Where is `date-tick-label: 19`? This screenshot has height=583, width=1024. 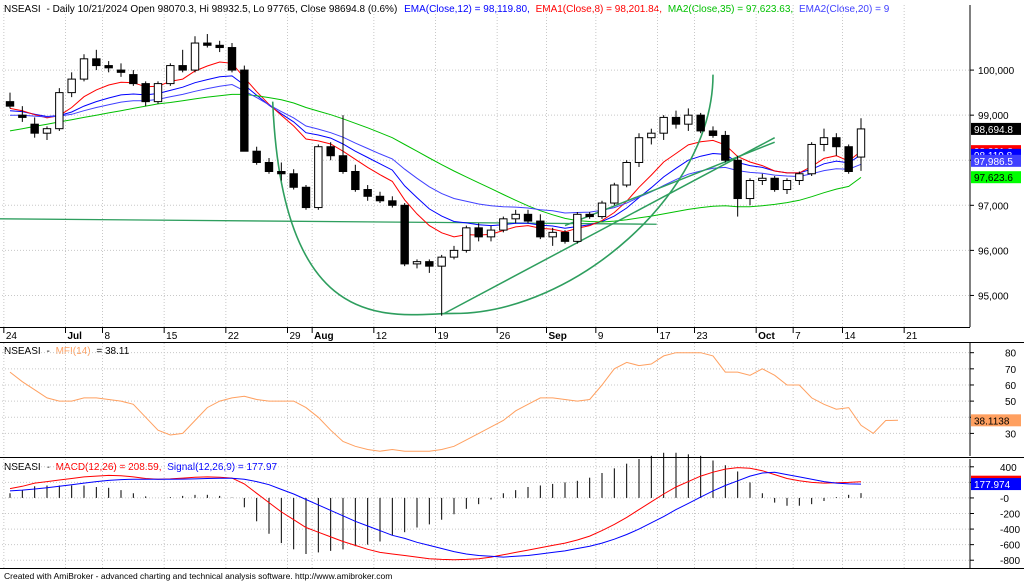
date-tick-label: 19 is located at coordinates (444, 336).